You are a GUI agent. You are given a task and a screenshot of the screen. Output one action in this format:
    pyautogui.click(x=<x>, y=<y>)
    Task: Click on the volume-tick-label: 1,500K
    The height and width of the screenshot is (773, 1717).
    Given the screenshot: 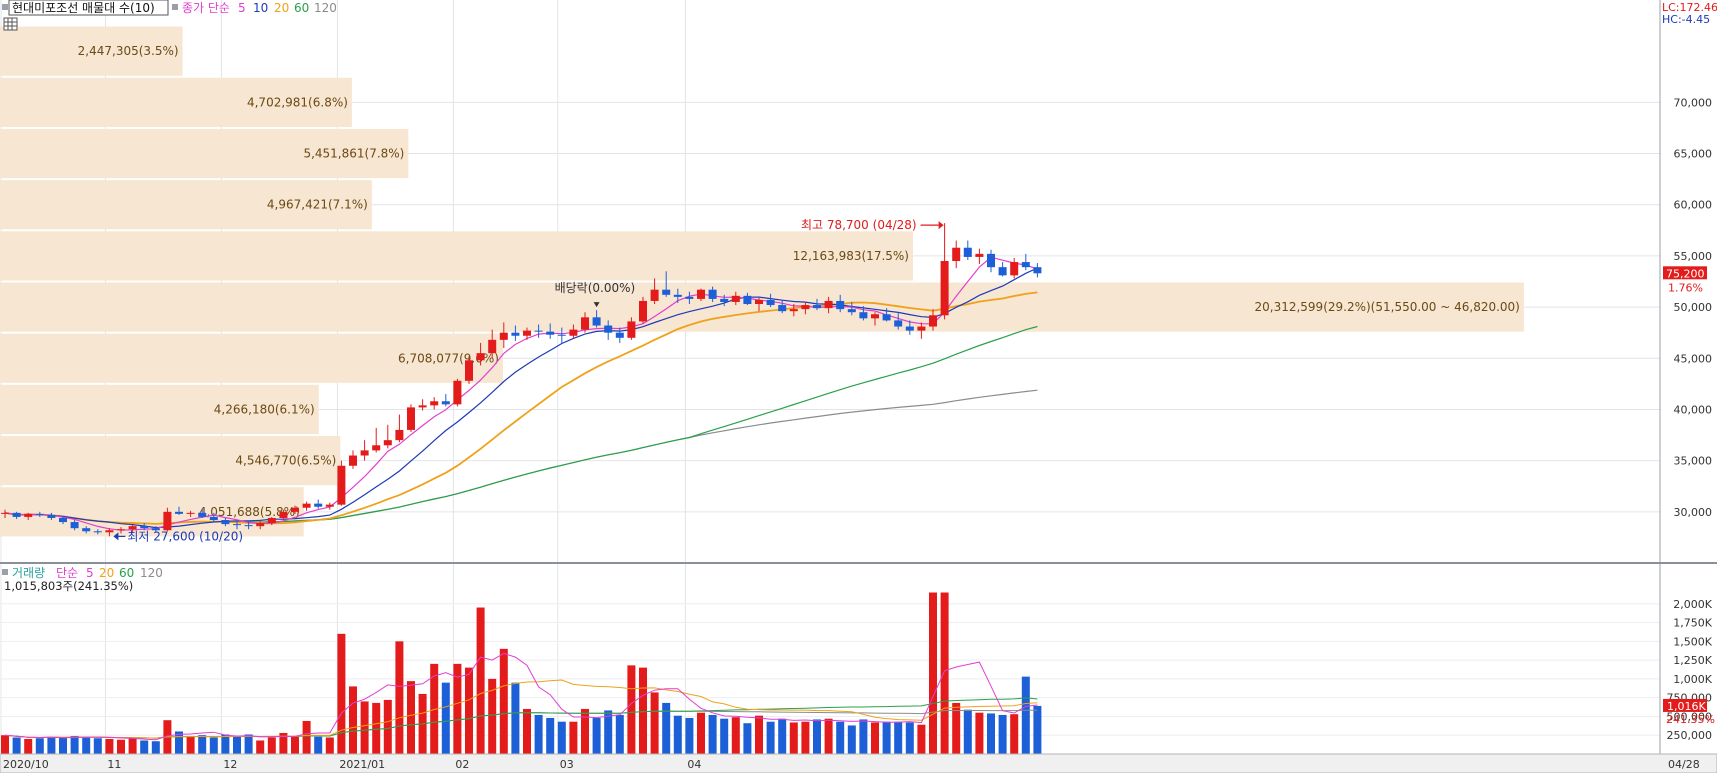 What is the action you would take?
    pyautogui.click(x=1692, y=641)
    